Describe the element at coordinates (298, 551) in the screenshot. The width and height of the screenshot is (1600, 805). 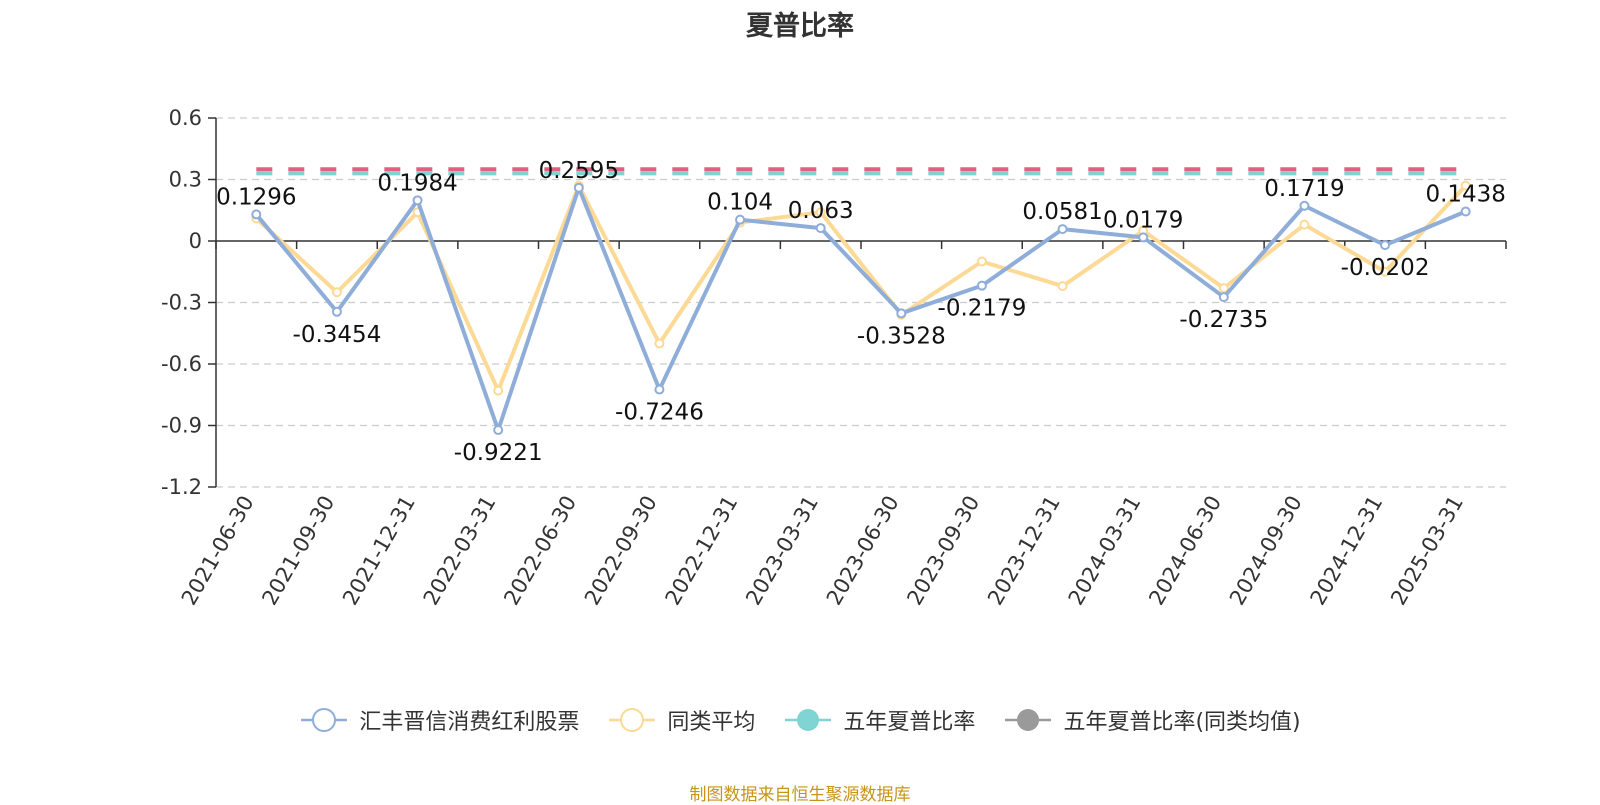
I see `x-tick-label: 2021-09-30` at that location.